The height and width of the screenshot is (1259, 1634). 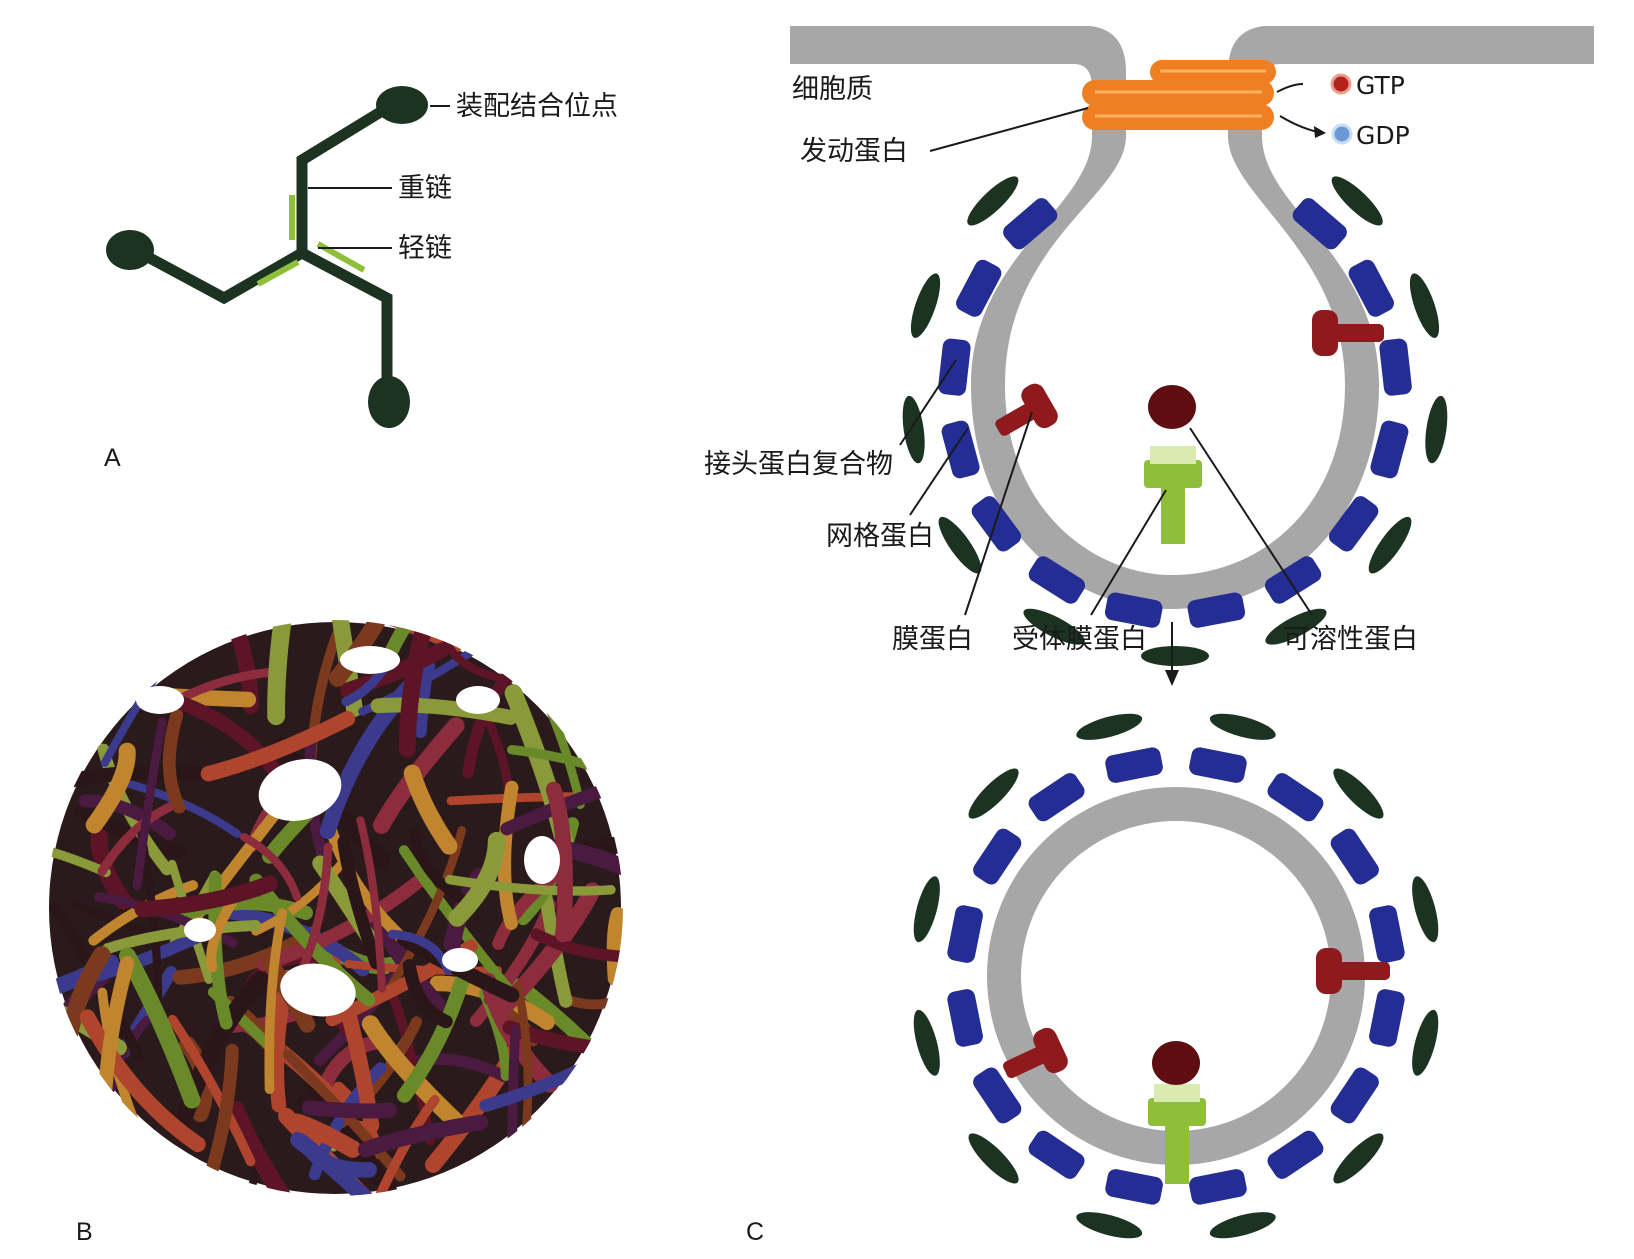 I want to click on vesicle-coat, so click(x=1176, y=976).